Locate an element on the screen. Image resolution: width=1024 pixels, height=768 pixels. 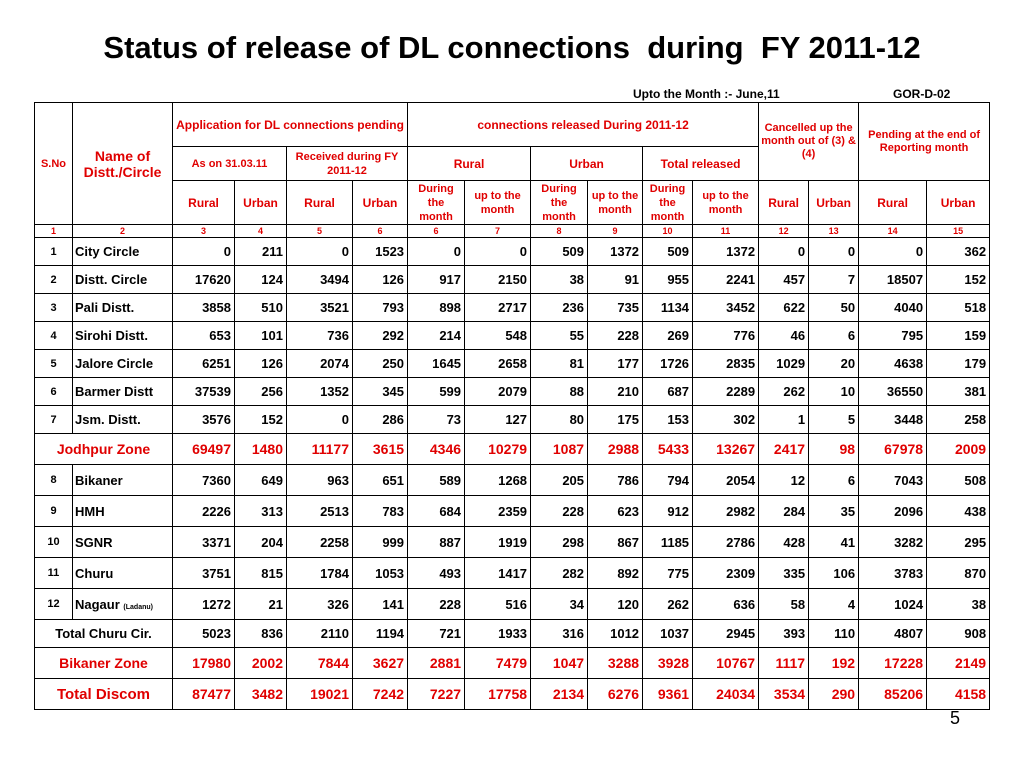
total-row-value: 3288 is located at coordinates (615, 663).